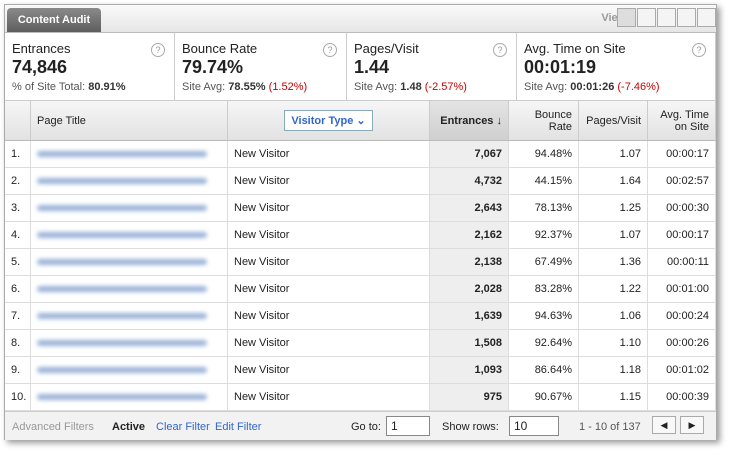  What do you see at coordinates (613, 397) in the screenshot?
I see `pages-per-visit: 1.15` at bounding box center [613, 397].